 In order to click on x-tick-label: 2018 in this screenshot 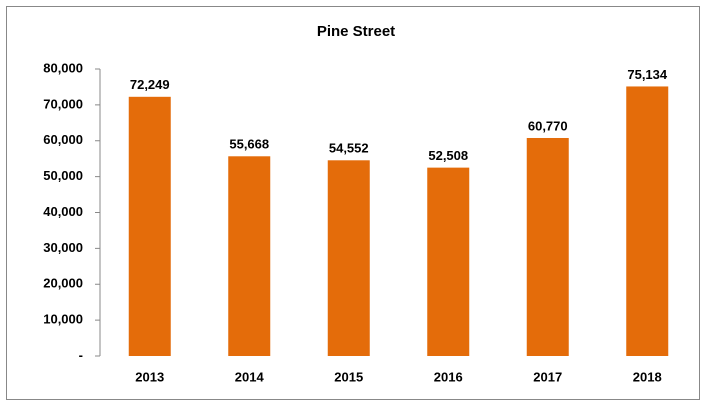, I will do `click(647, 376)`.